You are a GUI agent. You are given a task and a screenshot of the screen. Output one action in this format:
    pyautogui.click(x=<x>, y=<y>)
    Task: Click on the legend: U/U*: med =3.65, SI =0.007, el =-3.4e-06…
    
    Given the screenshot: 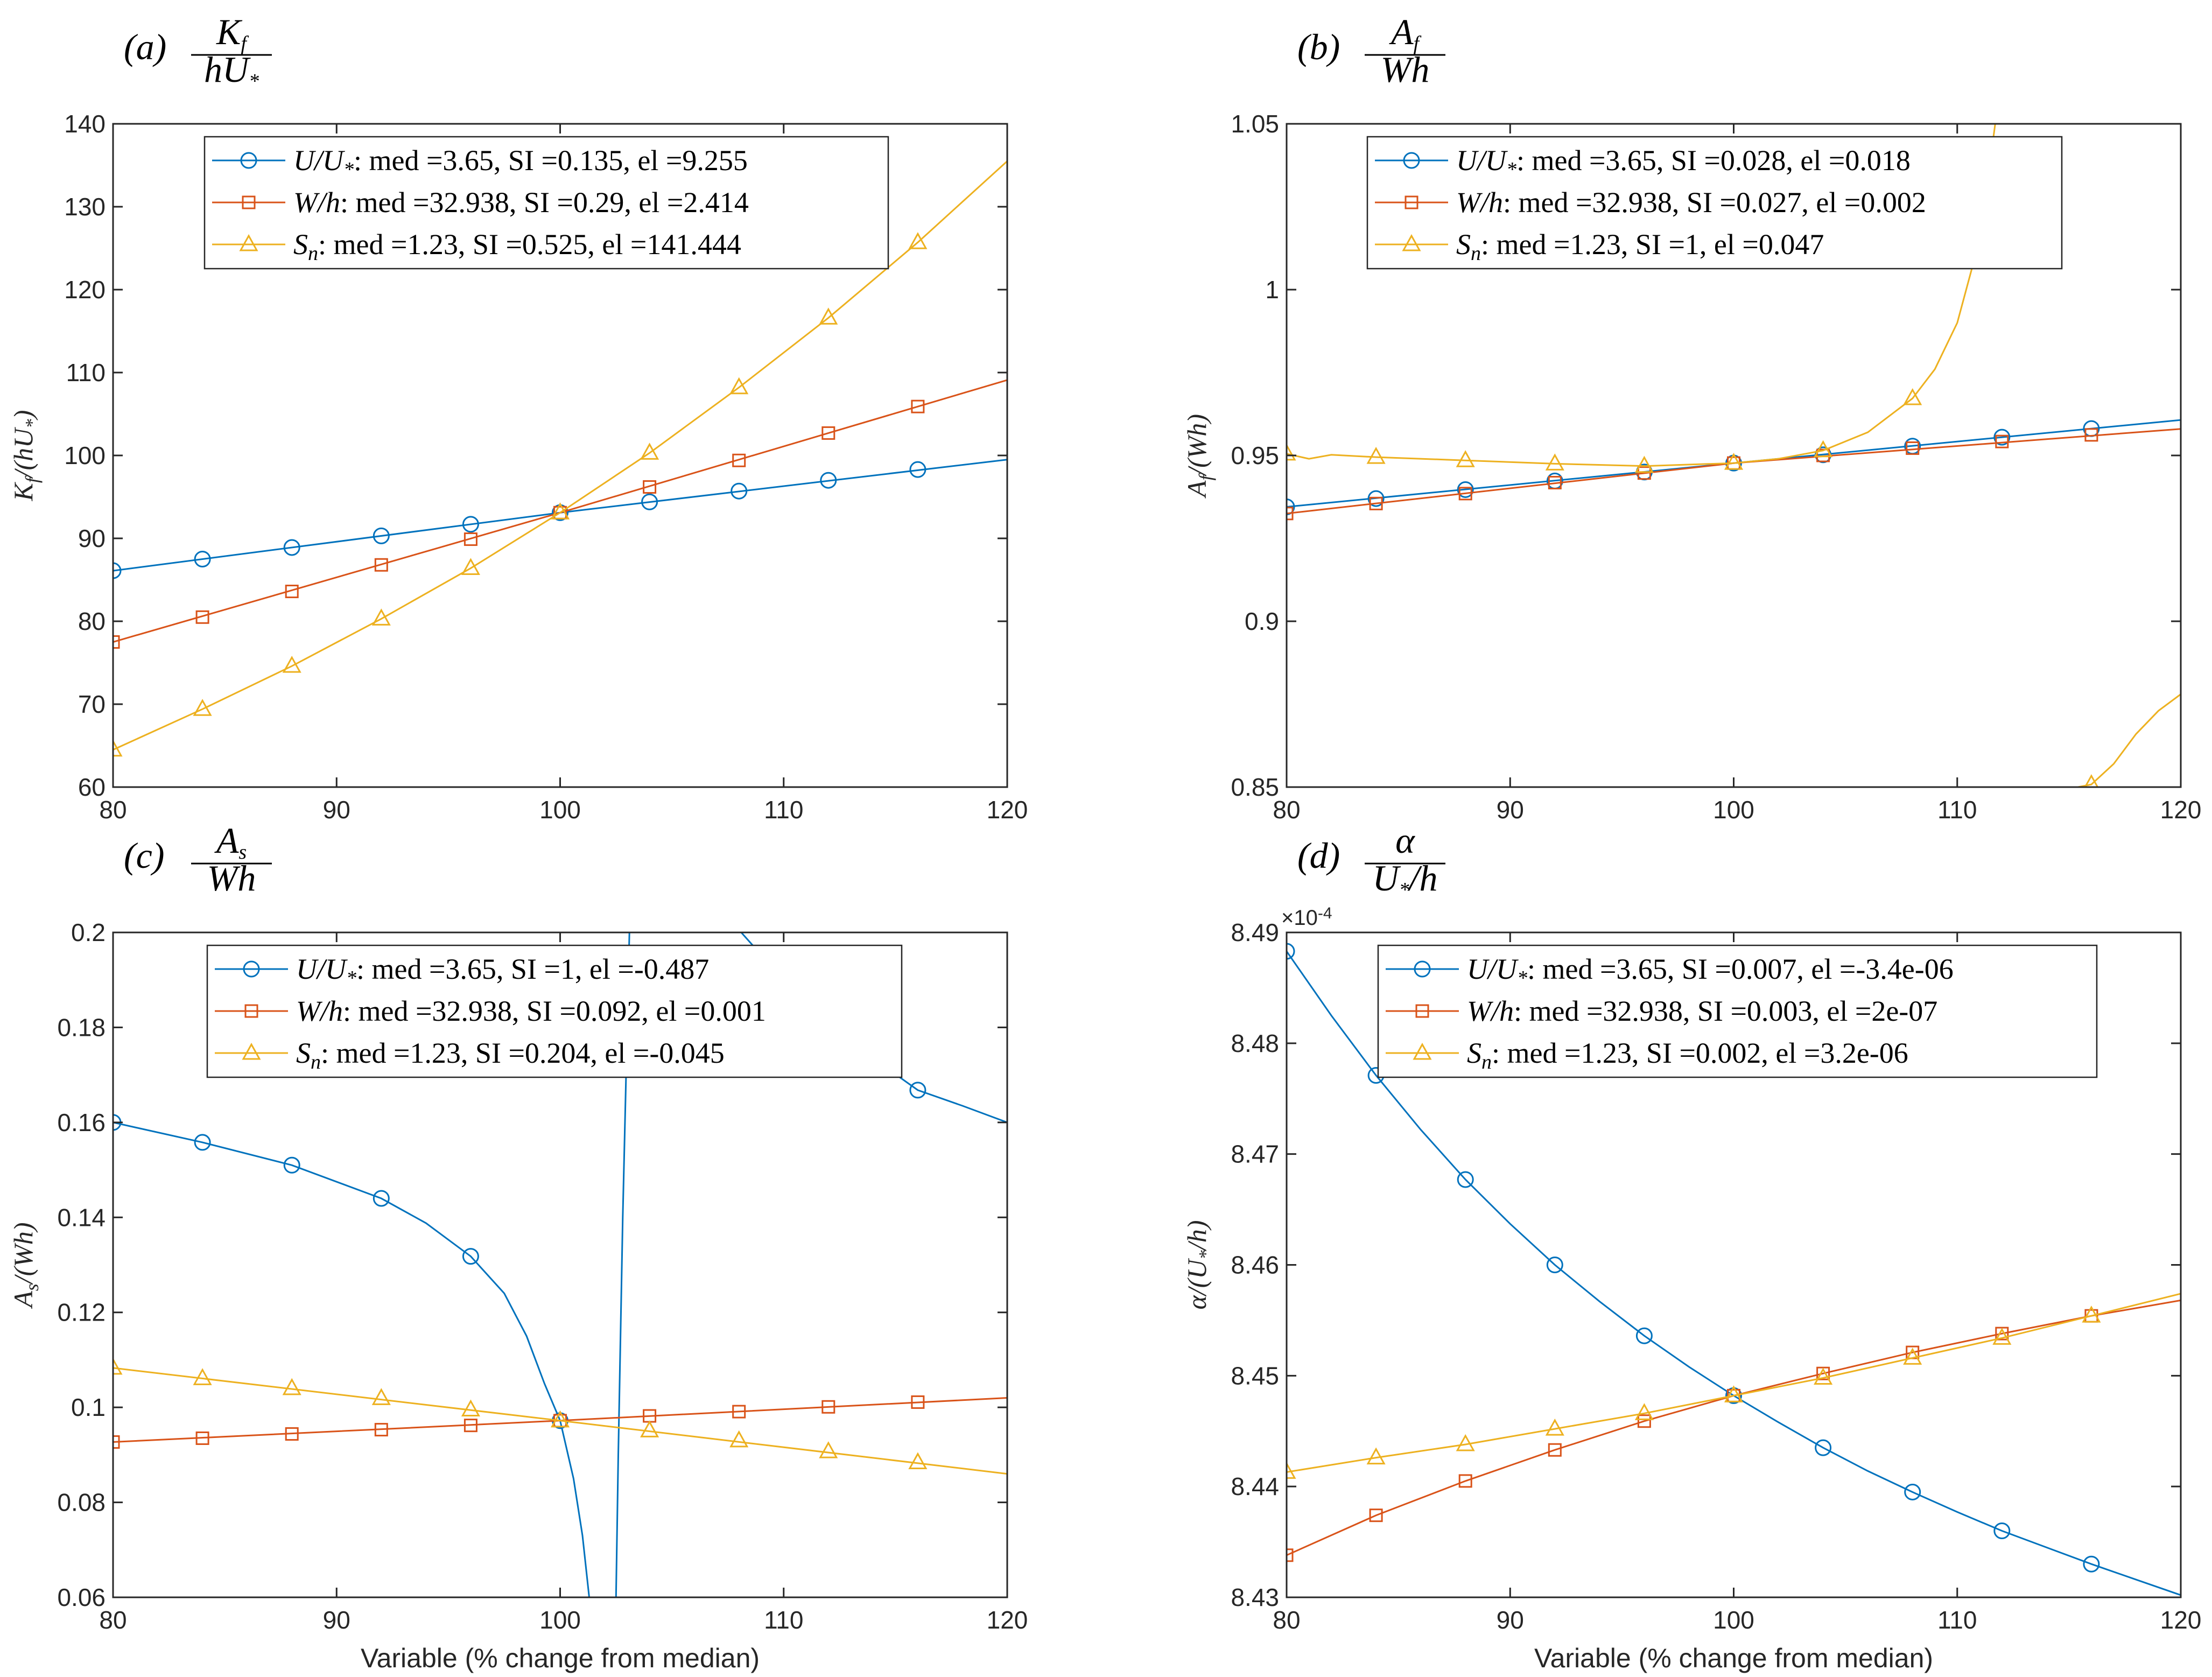 What is the action you would take?
    pyautogui.click(x=1737, y=1011)
    